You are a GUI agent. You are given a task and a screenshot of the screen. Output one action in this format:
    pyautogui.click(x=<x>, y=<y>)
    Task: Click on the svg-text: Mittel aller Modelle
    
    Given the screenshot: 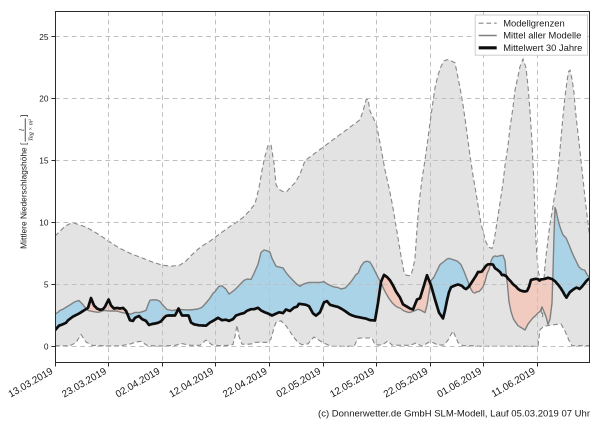 What is the action you would take?
    pyautogui.click(x=542, y=35)
    